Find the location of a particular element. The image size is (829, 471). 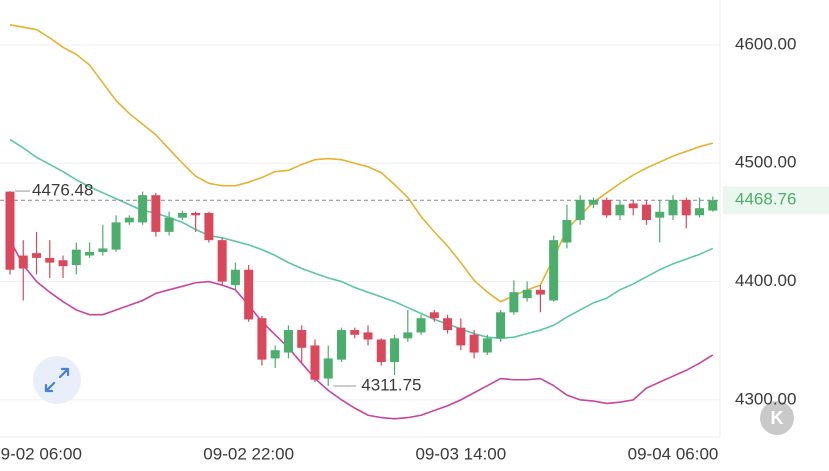

x-tick-label: 09-03 14:00 is located at coordinates (460, 453).